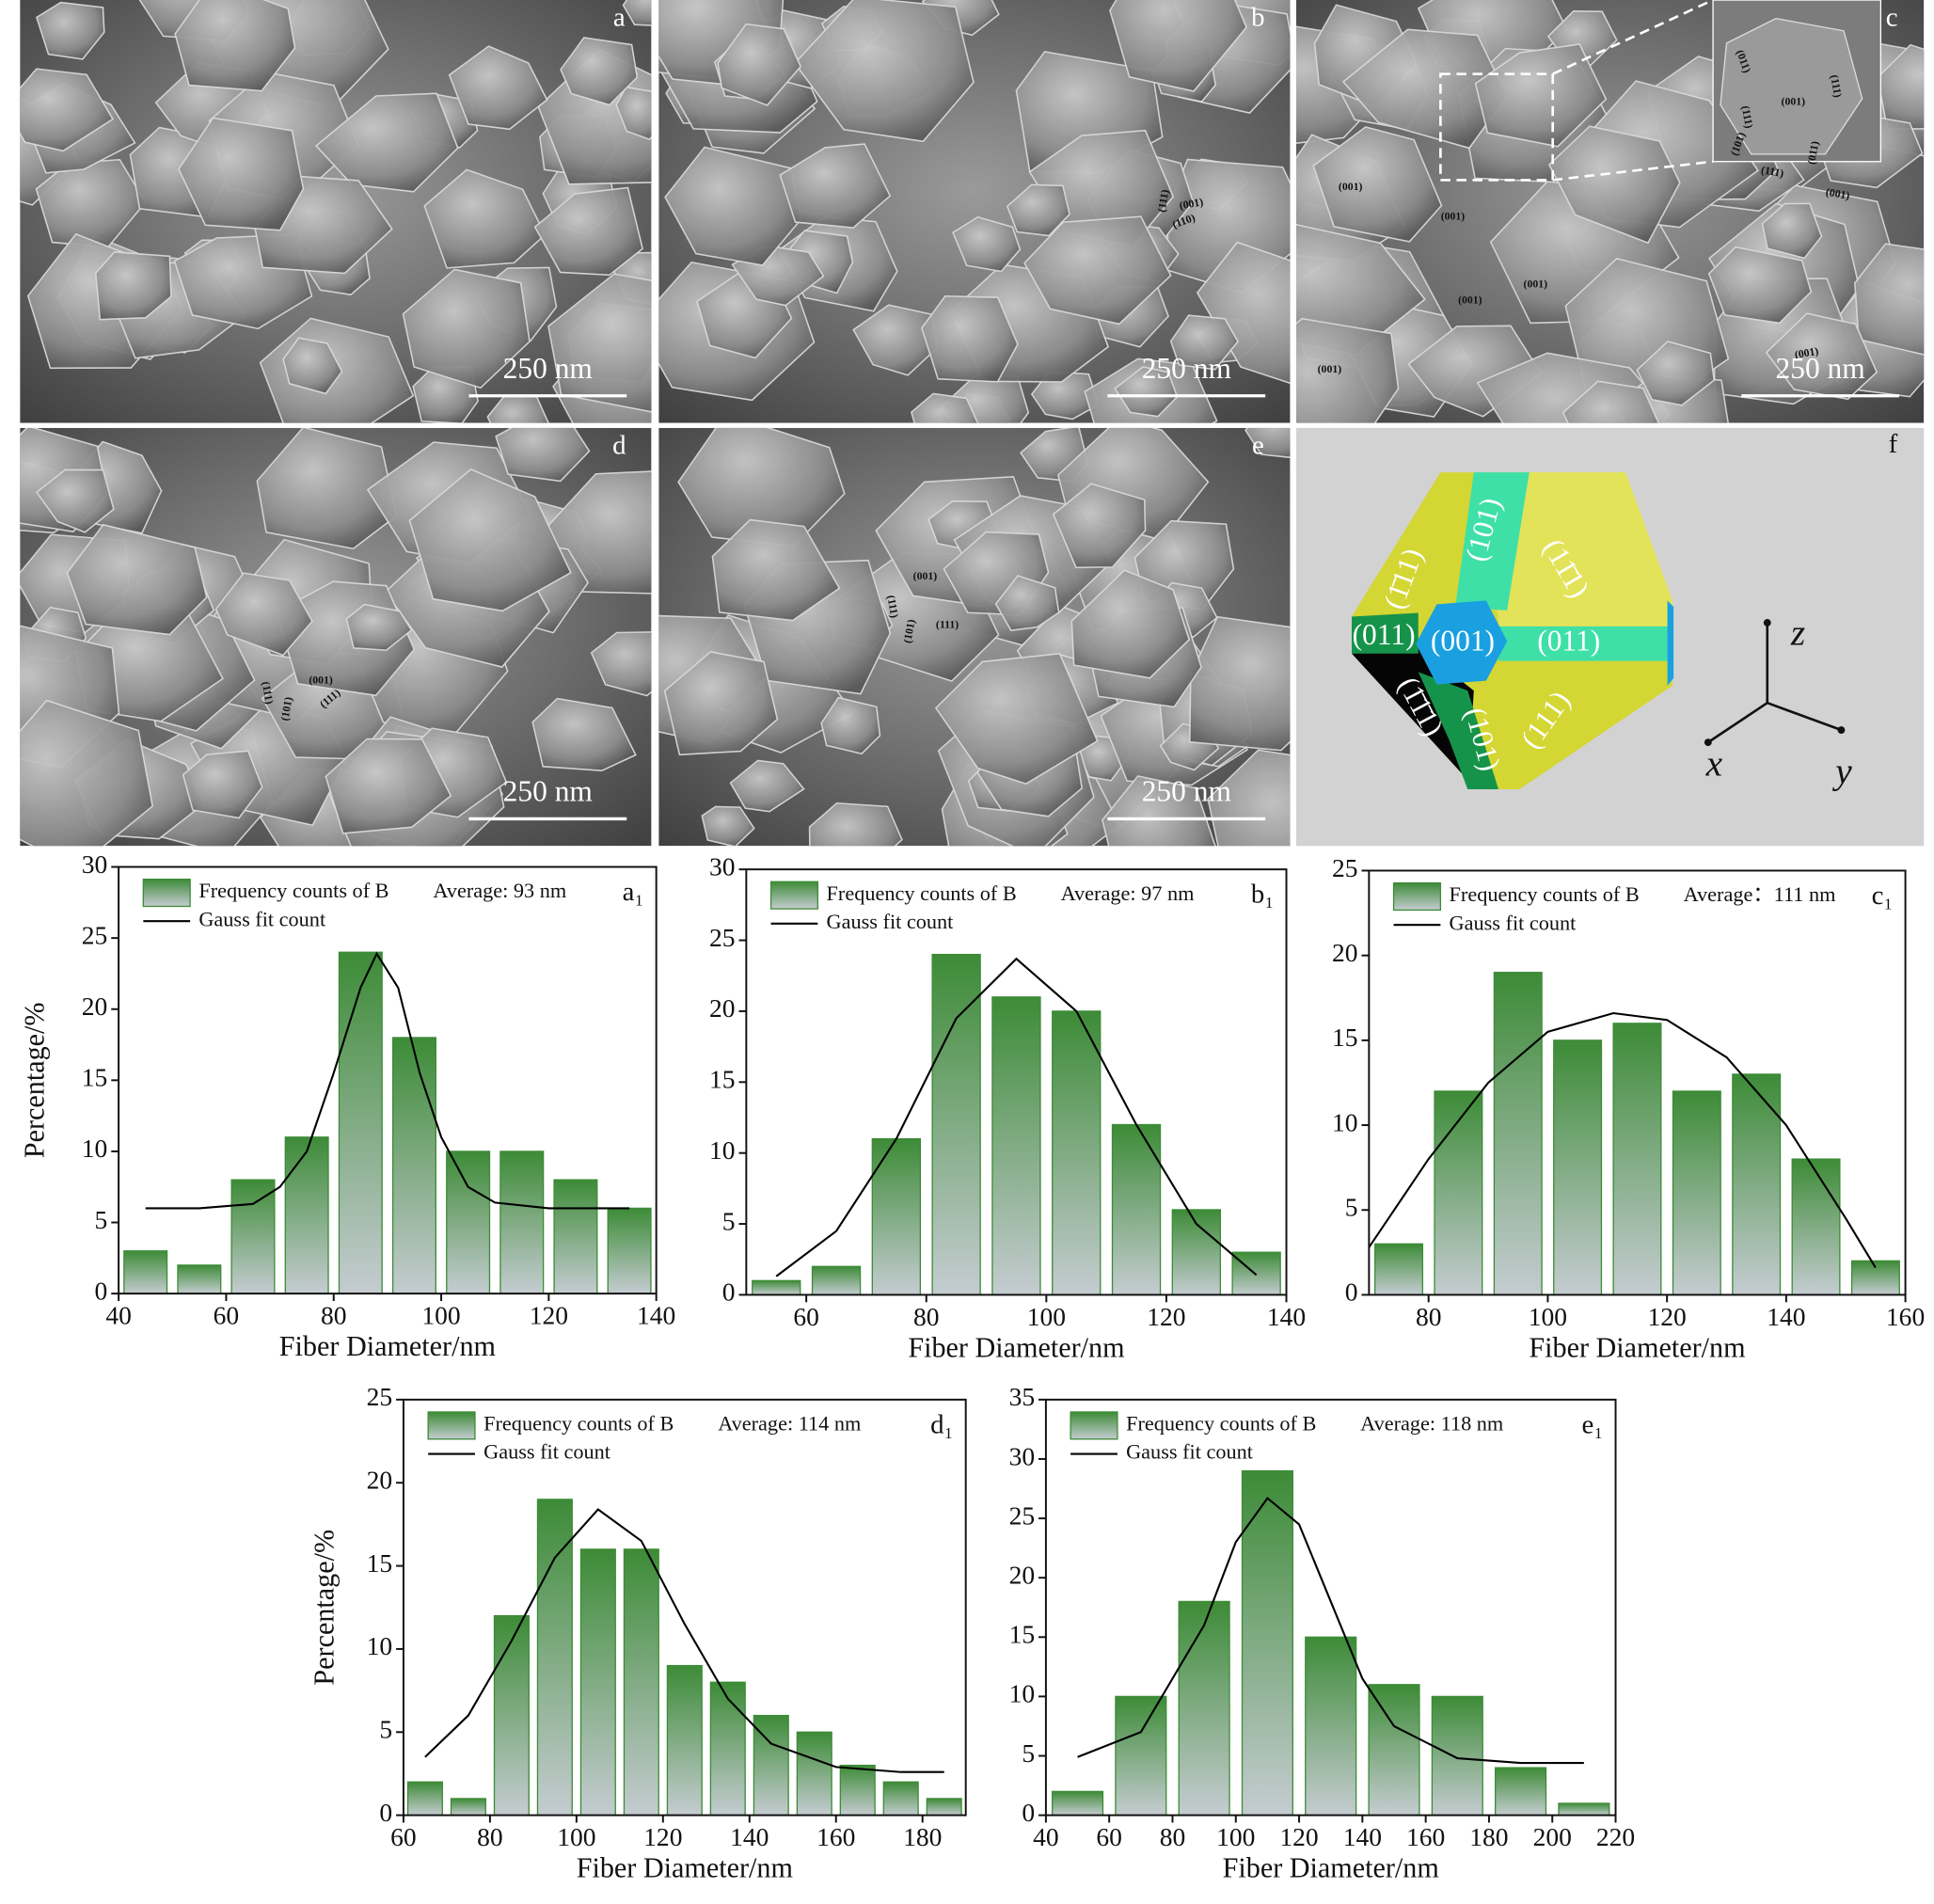 This screenshot has width=1934, height=1904. What do you see at coordinates (227, 1315) in the screenshot?
I see `x-tick-label: 60` at bounding box center [227, 1315].